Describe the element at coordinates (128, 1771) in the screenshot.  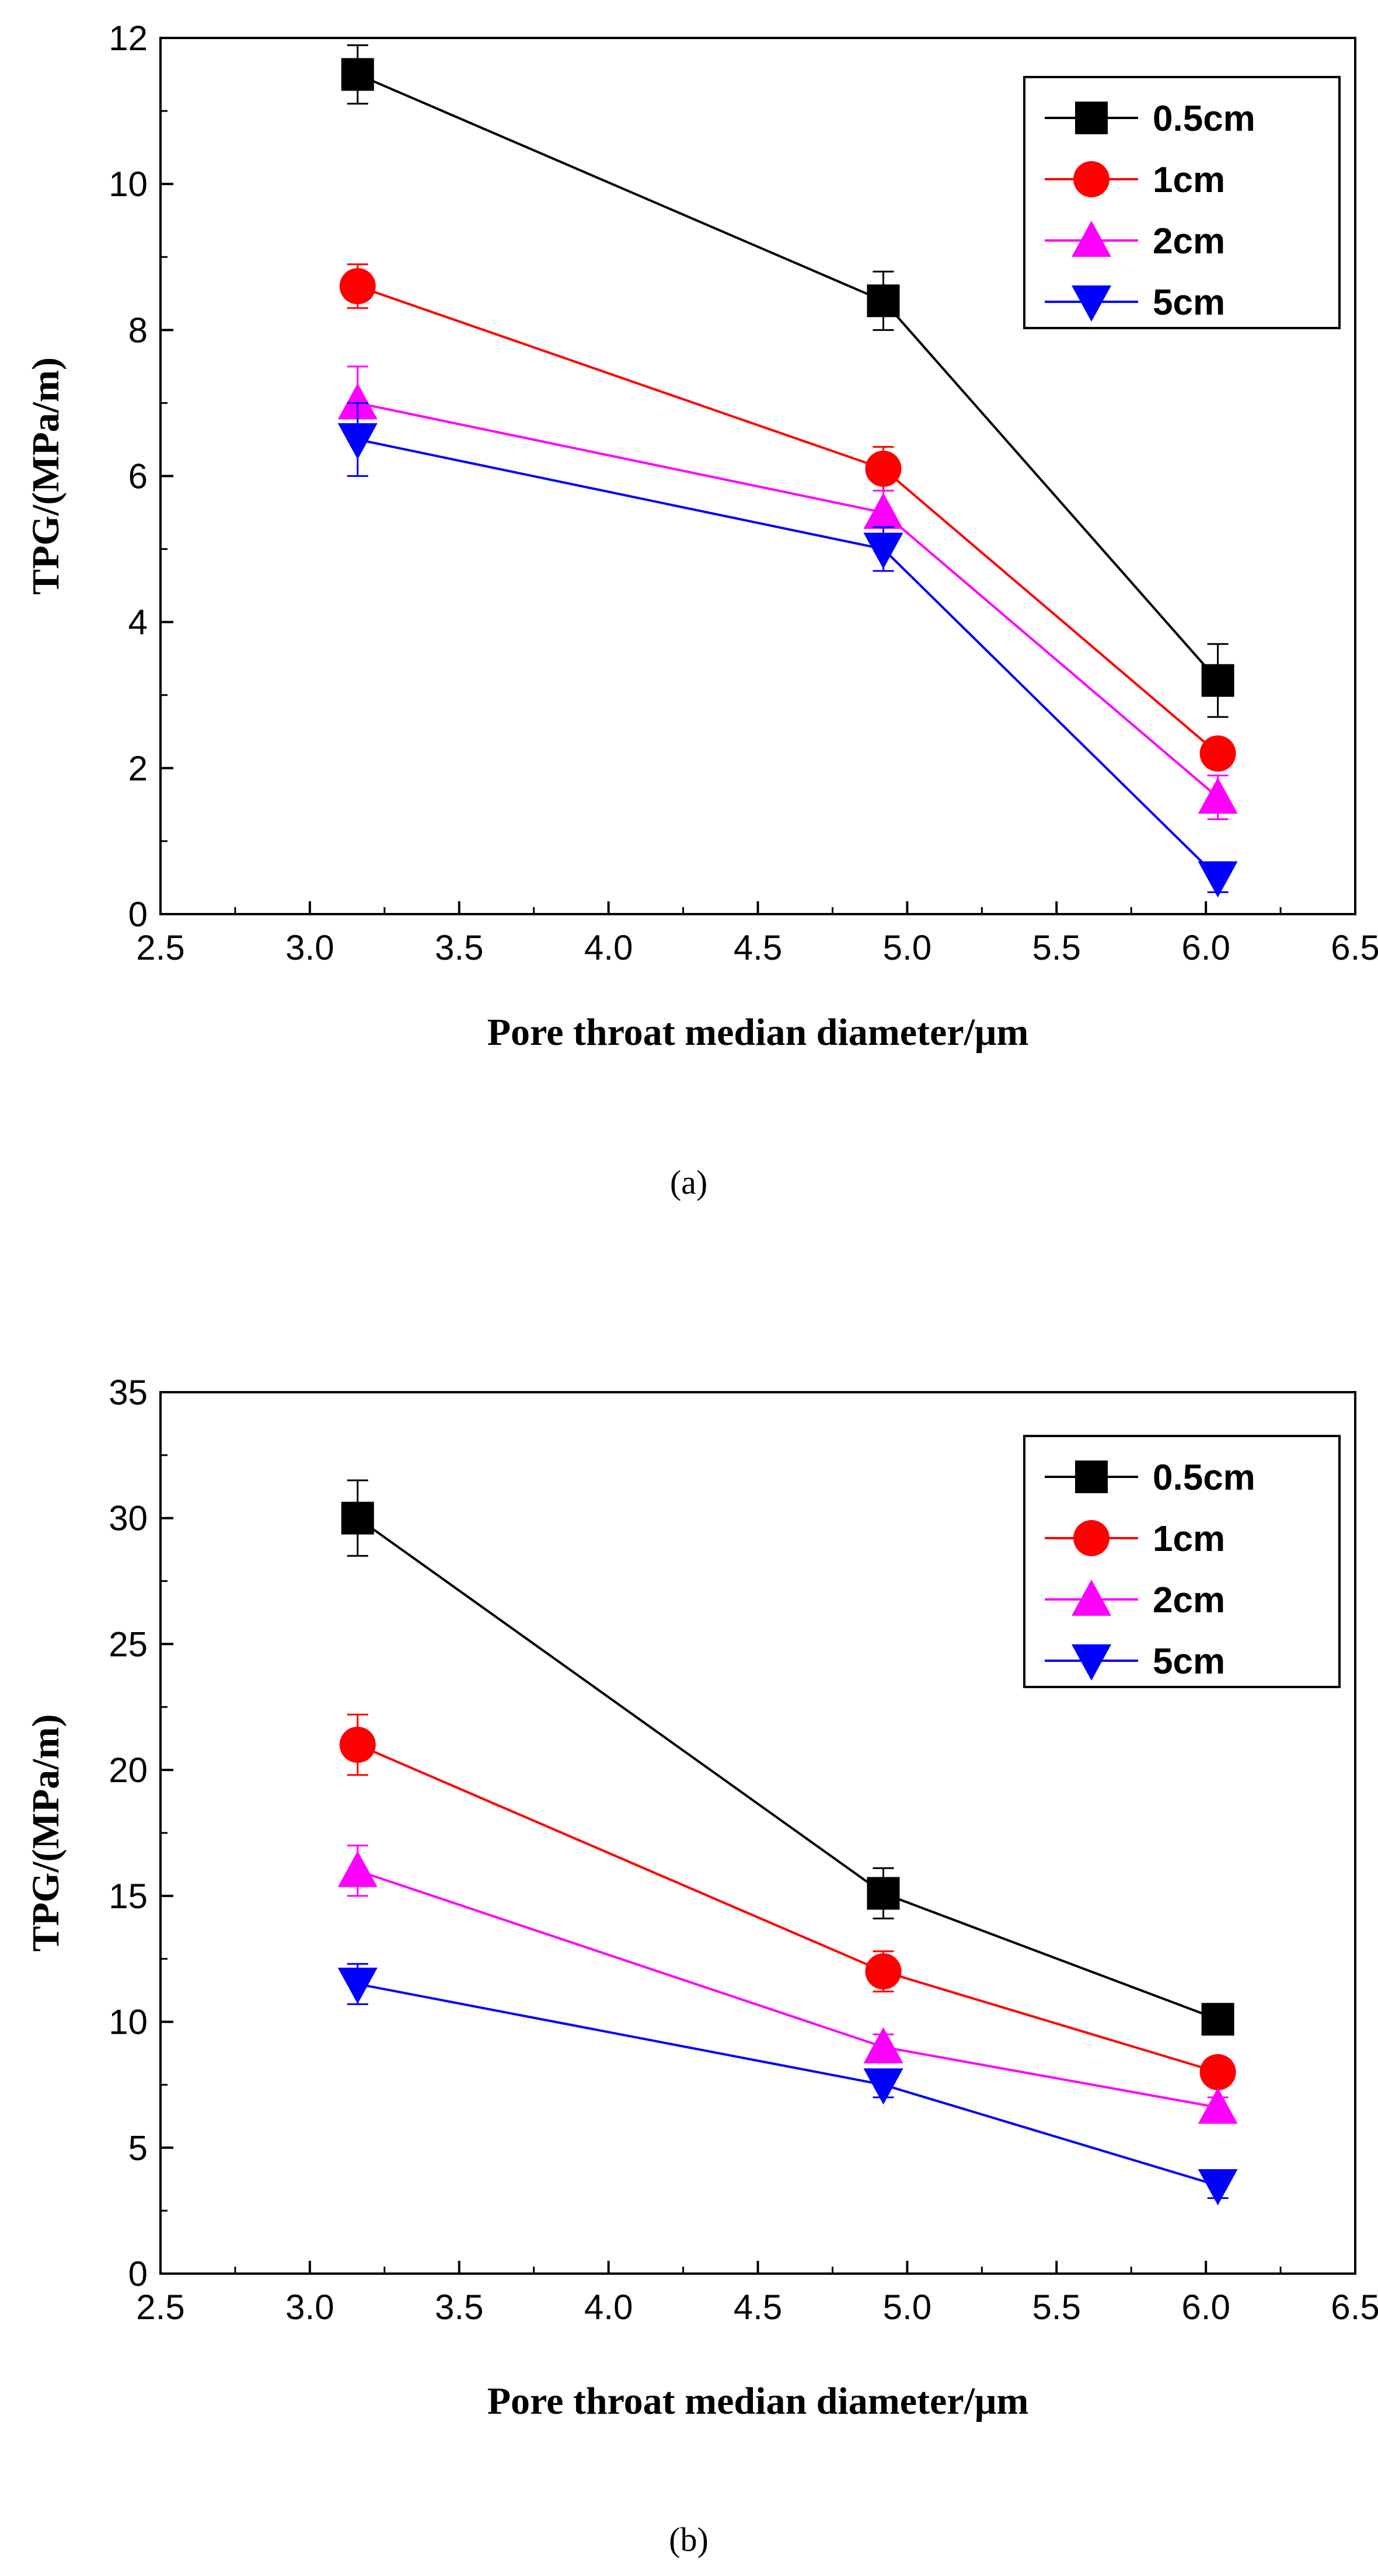
I see `y-tick-label: 20` at that location.